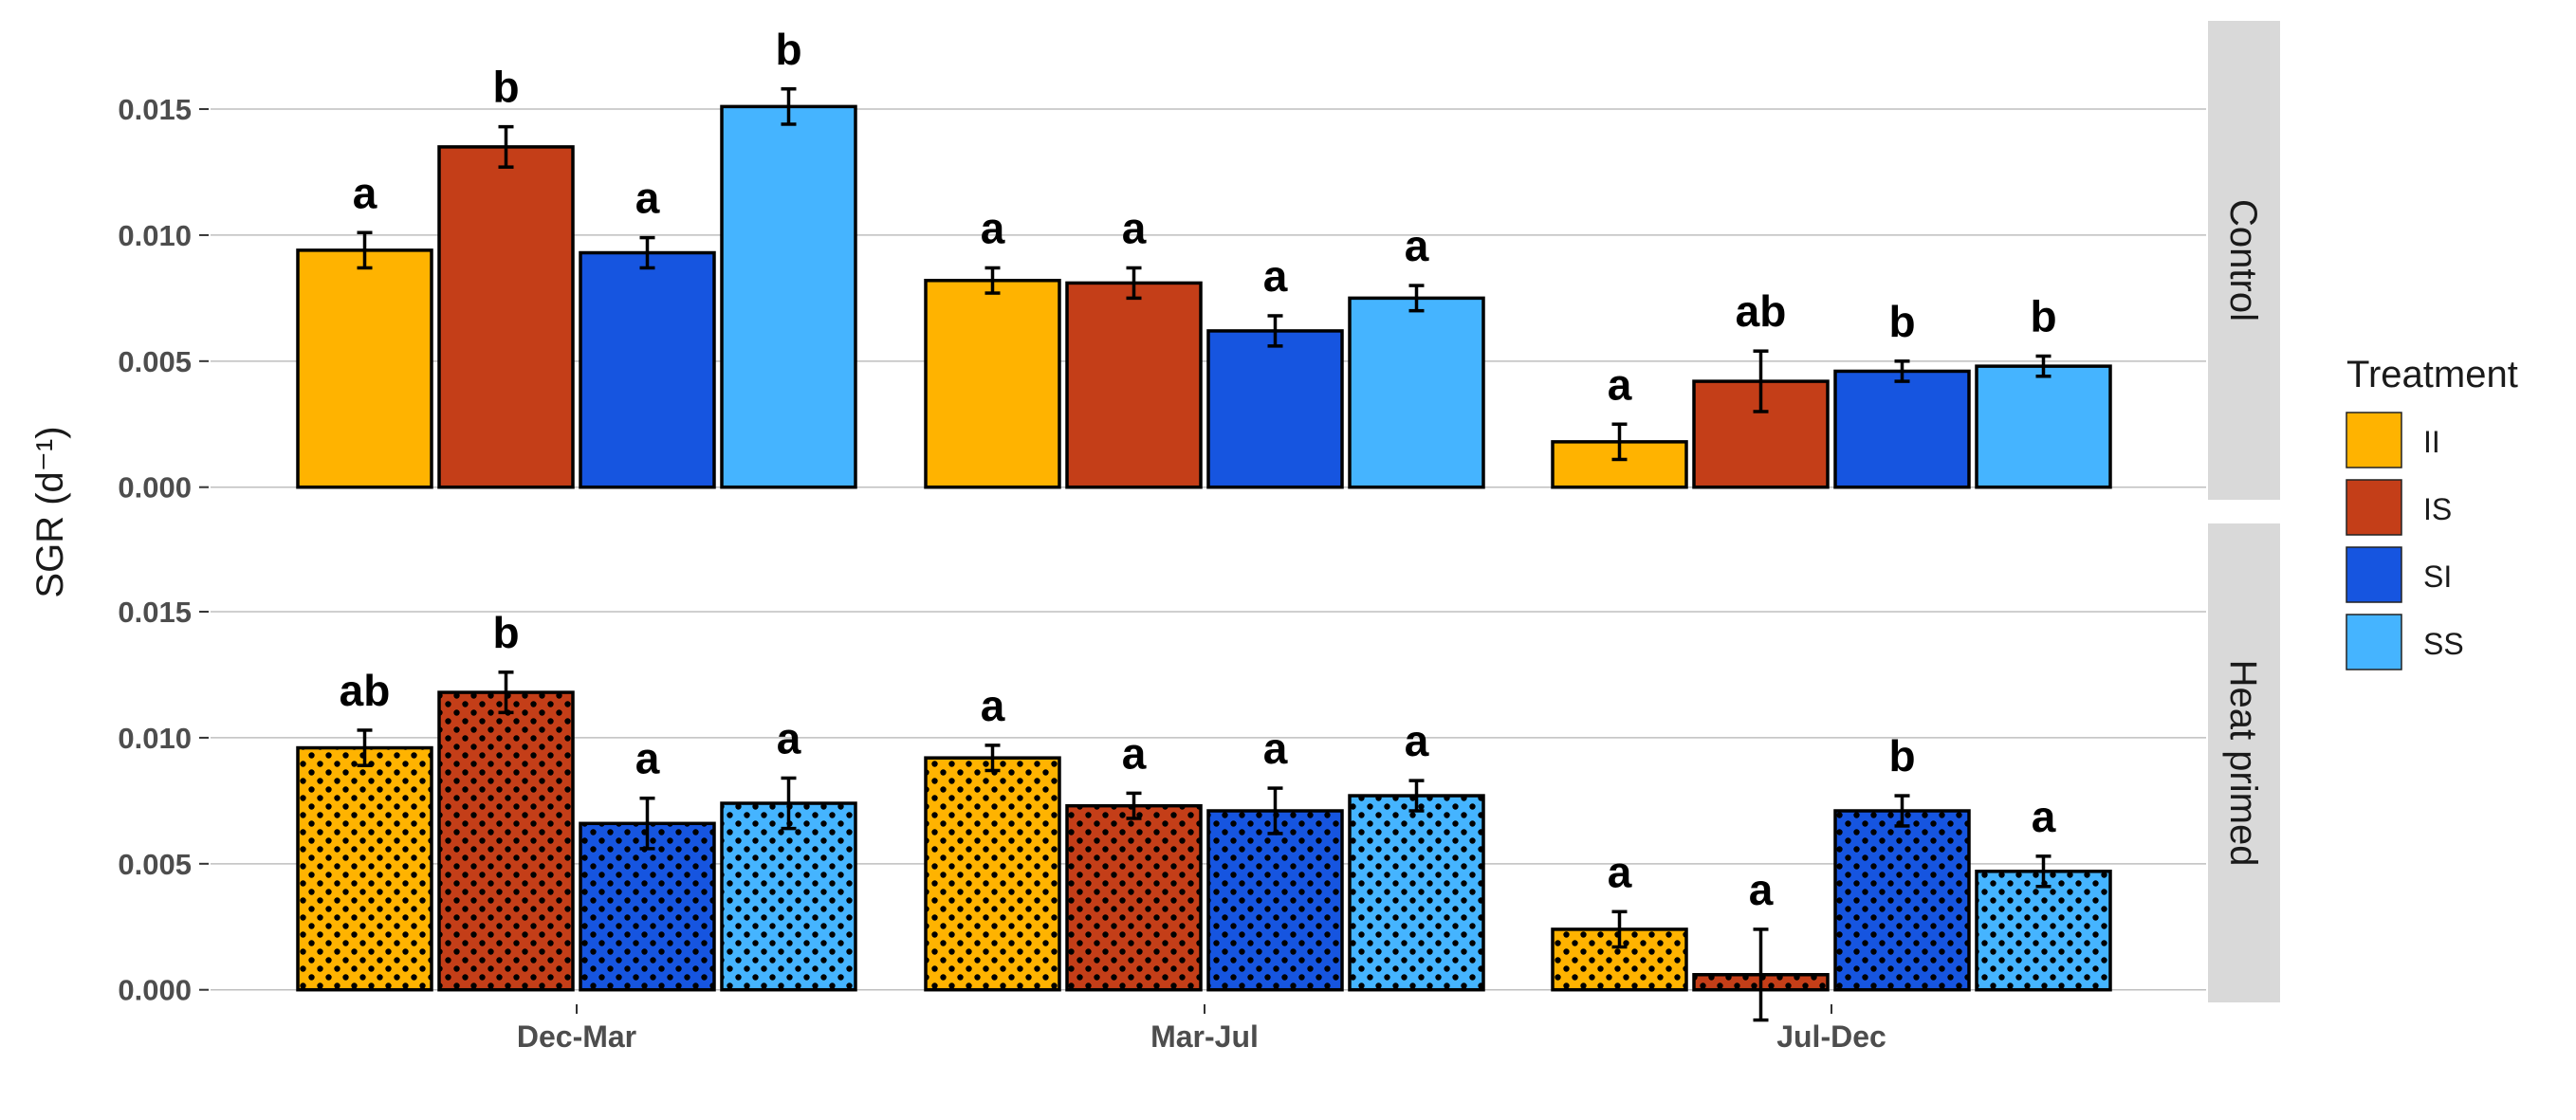  What do you see at coordinates (2374, 440) in the screenshot?
I see `legend-swatch-II` at bounding box center [2374, 440].